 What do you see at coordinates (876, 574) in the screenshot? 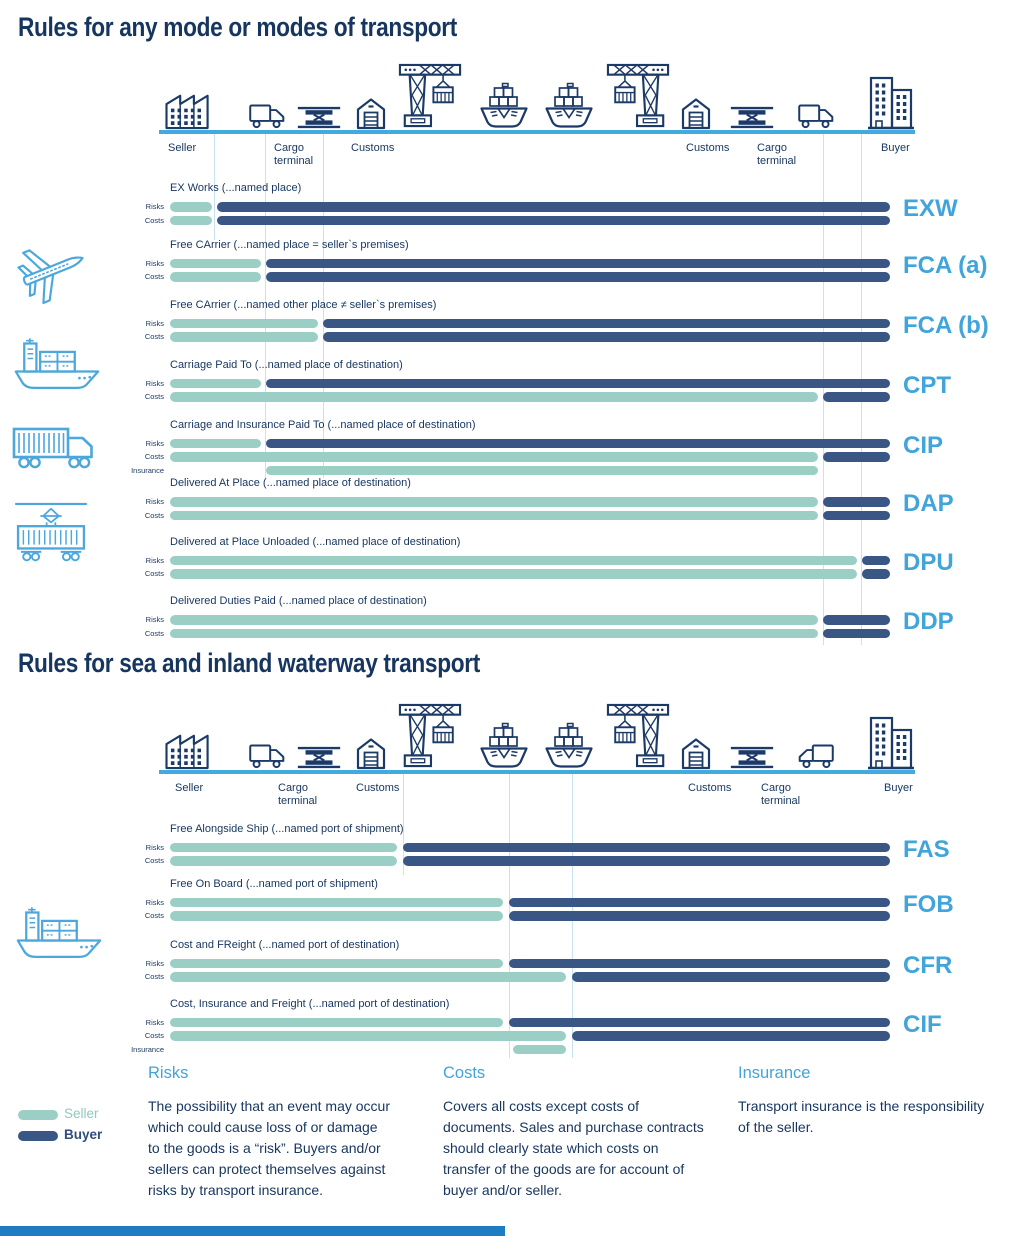
I see `bar-dpu-costs-buyer` at bounding box center [876, 574].